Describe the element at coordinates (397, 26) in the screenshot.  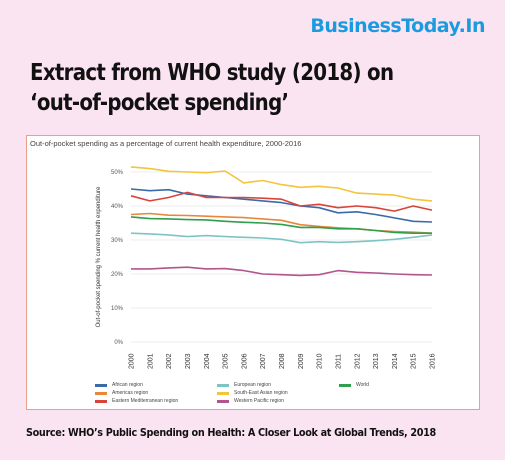
I see `brand-logo: BusinessToday.In` at that location.